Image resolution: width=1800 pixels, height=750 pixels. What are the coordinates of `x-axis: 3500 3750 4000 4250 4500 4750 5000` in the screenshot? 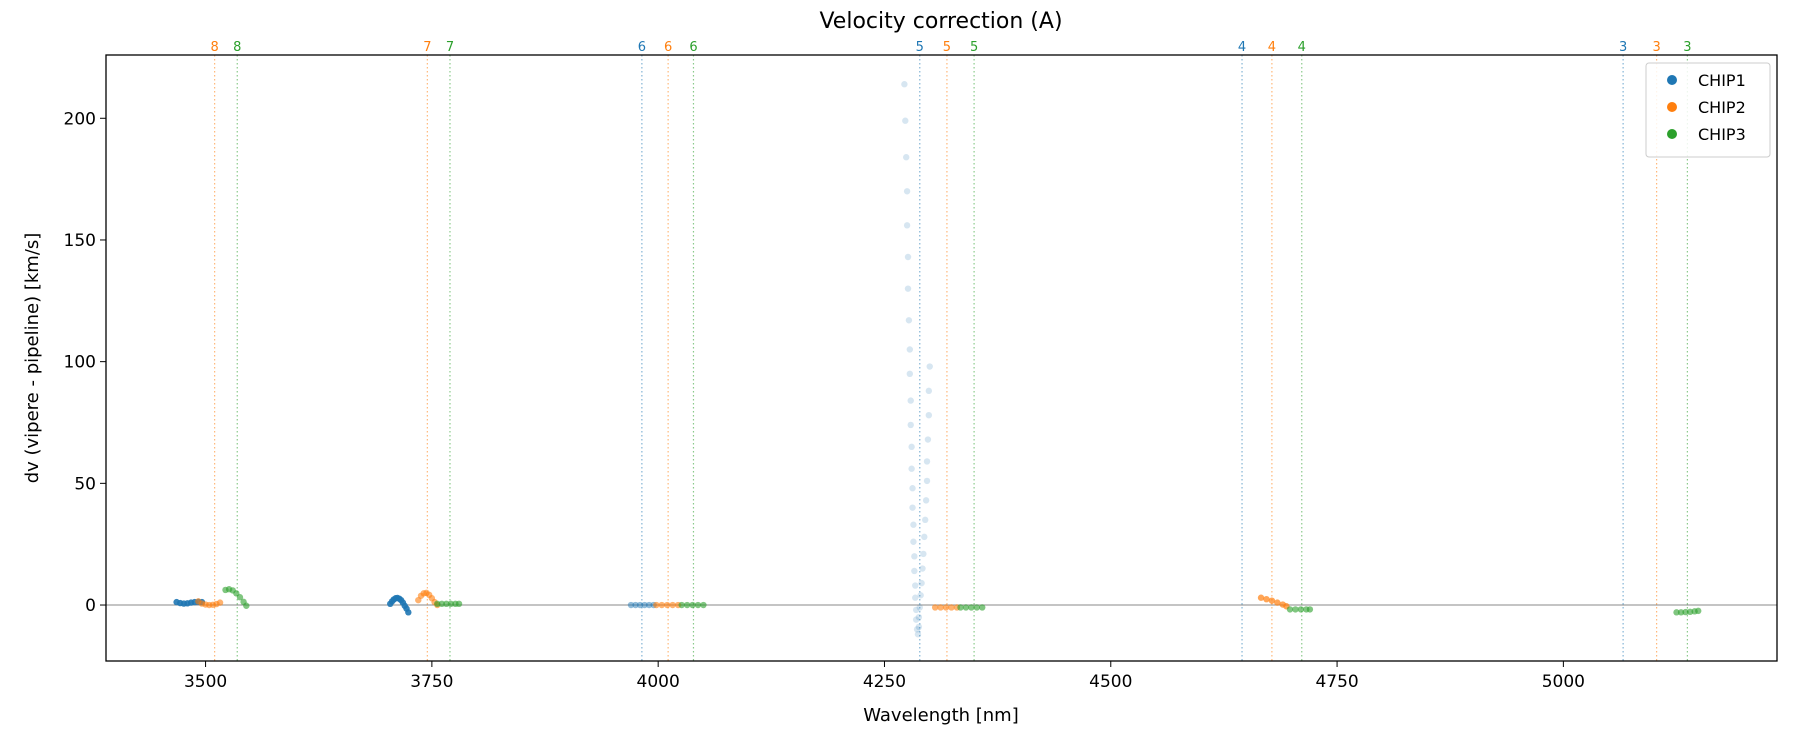 It's located at (884, 676).